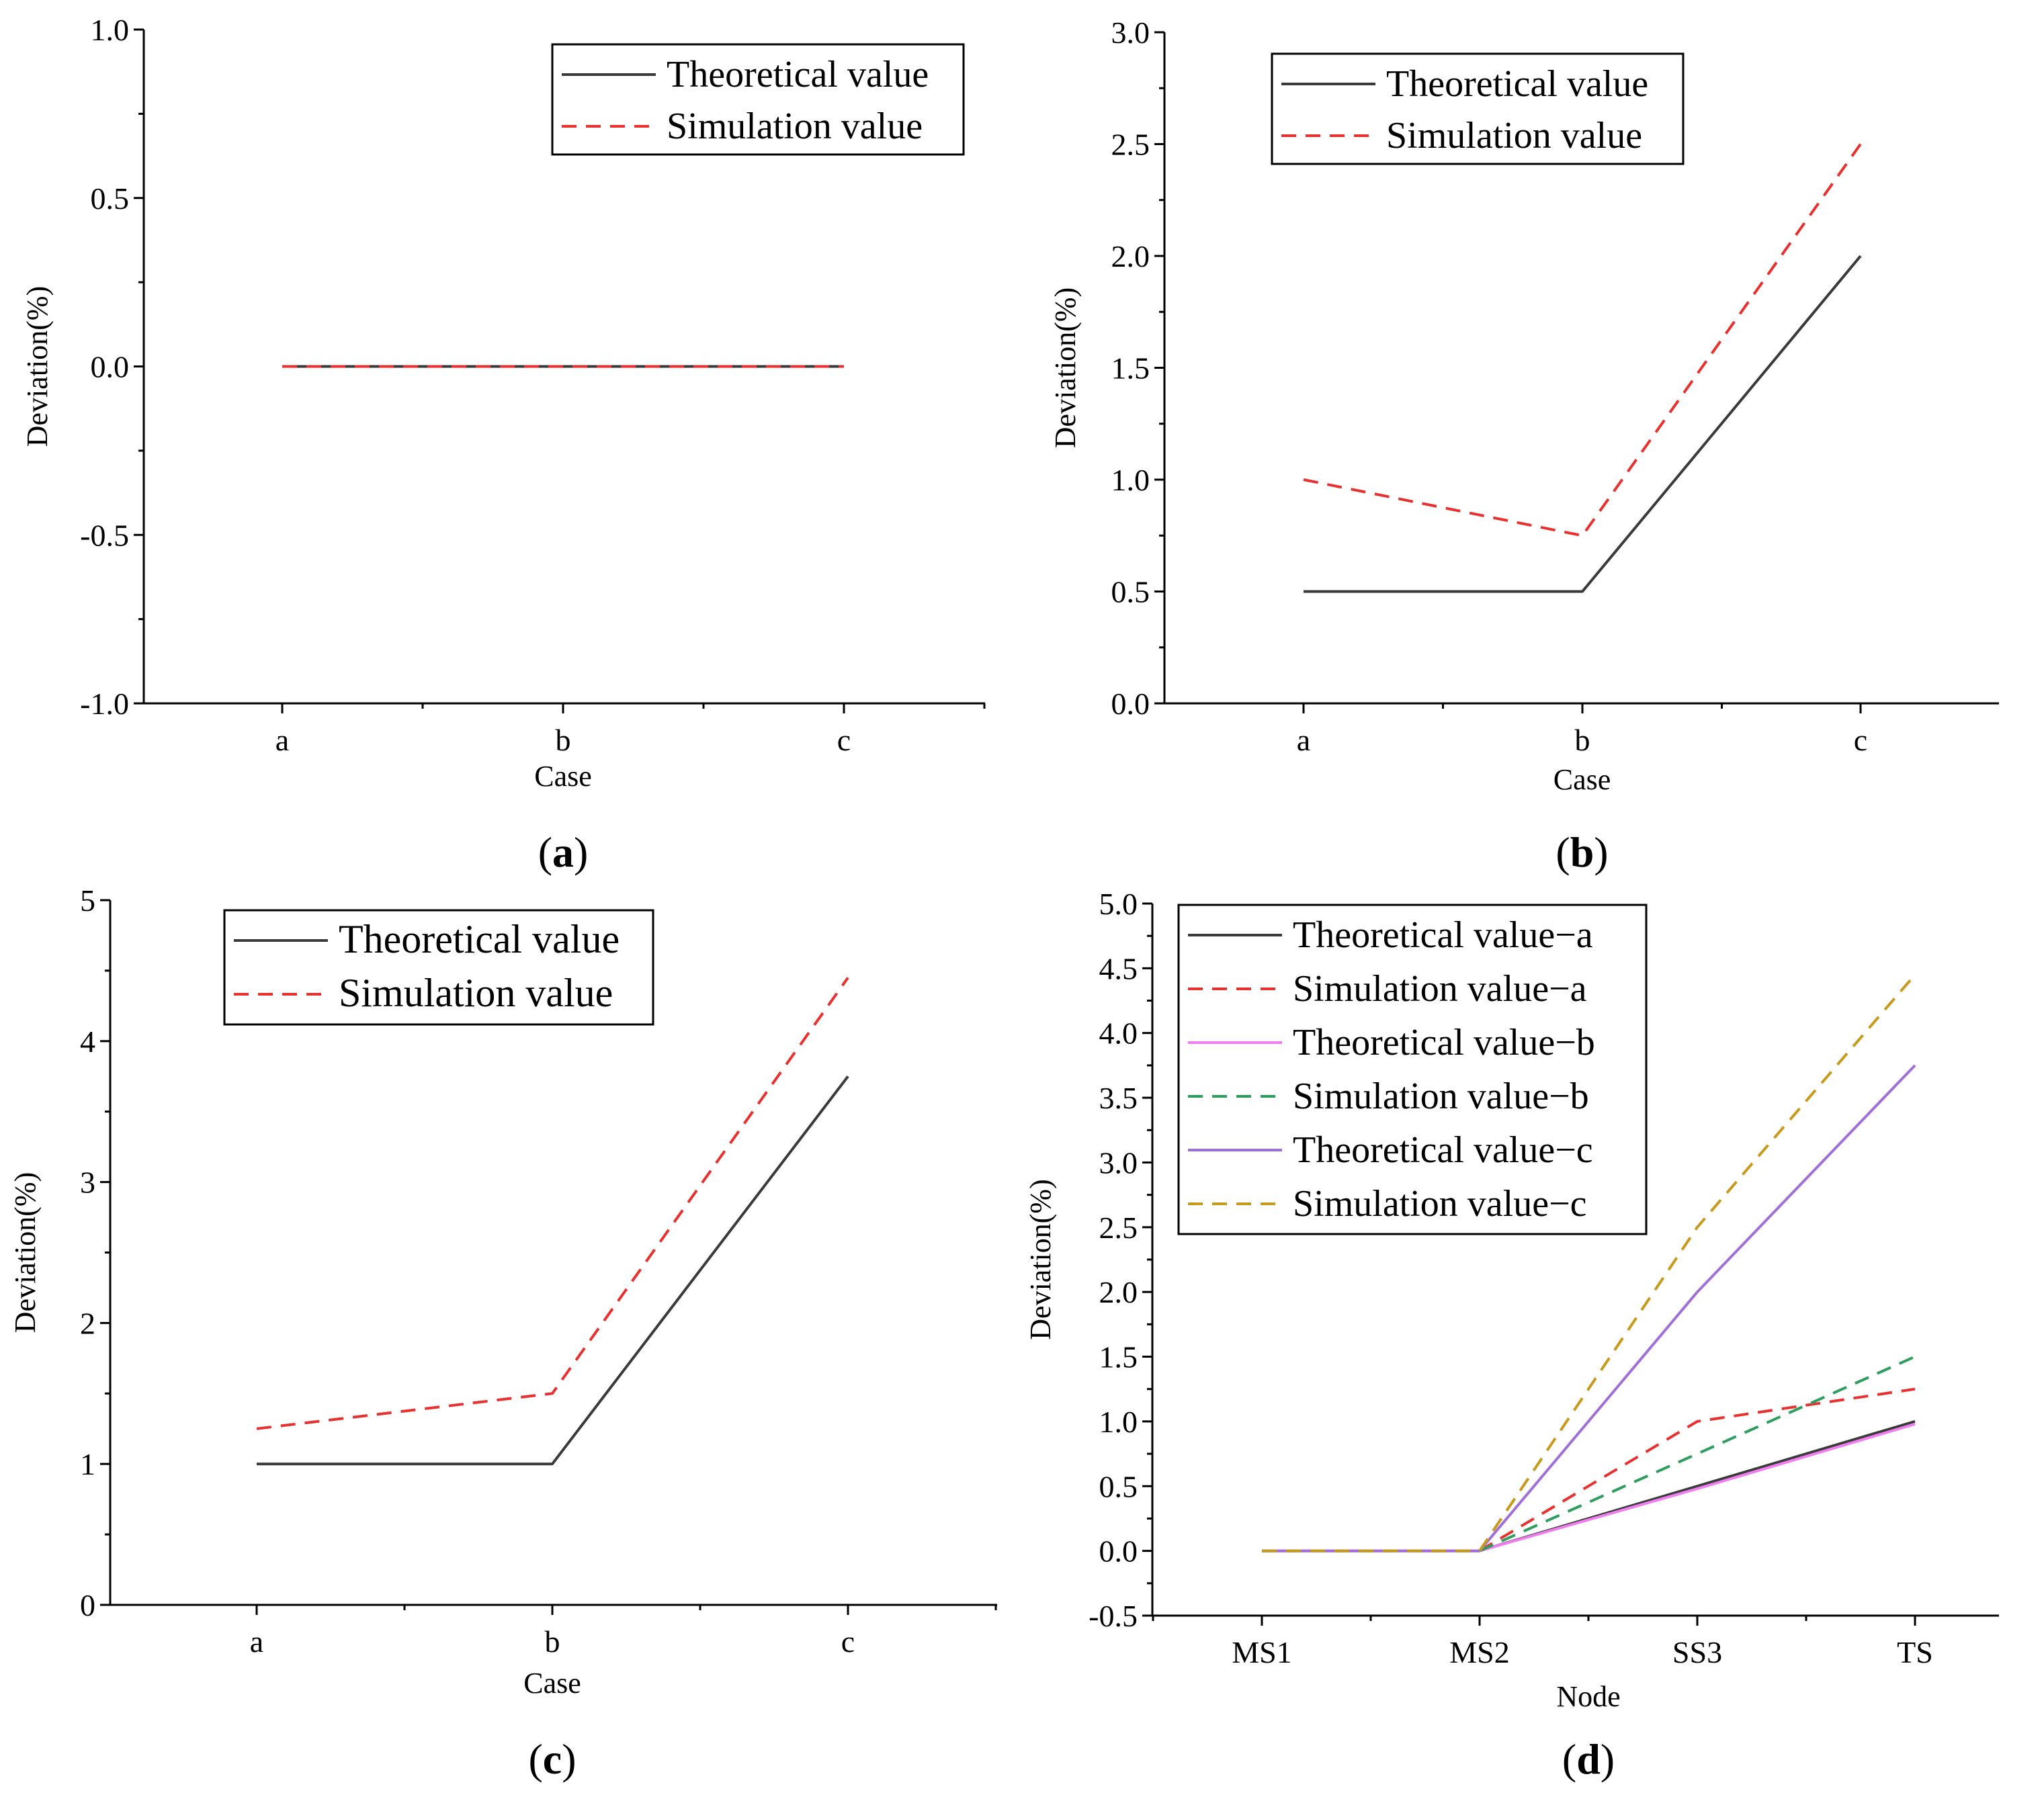  What do you see at coordinates (104, 704) in the screenshot?
I see `y-tick-label: -1.0` at bounding box center [104, 704].